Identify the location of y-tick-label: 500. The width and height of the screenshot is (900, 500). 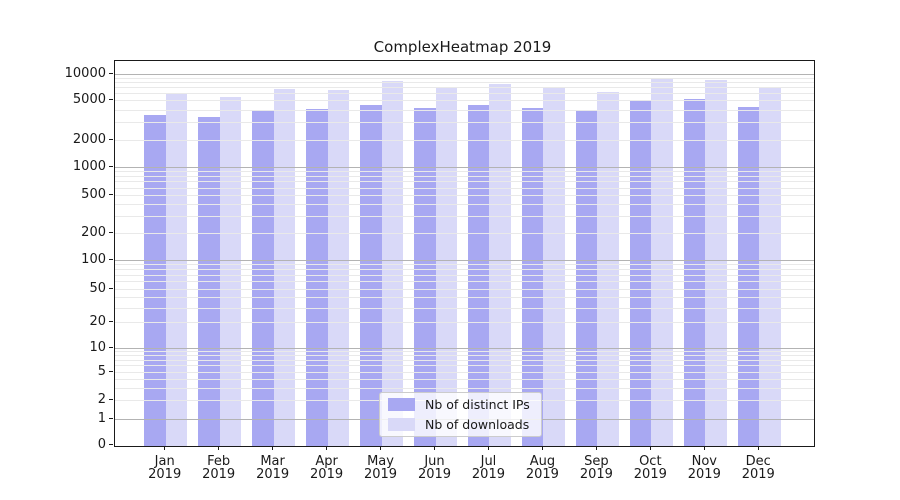
(93, 194).